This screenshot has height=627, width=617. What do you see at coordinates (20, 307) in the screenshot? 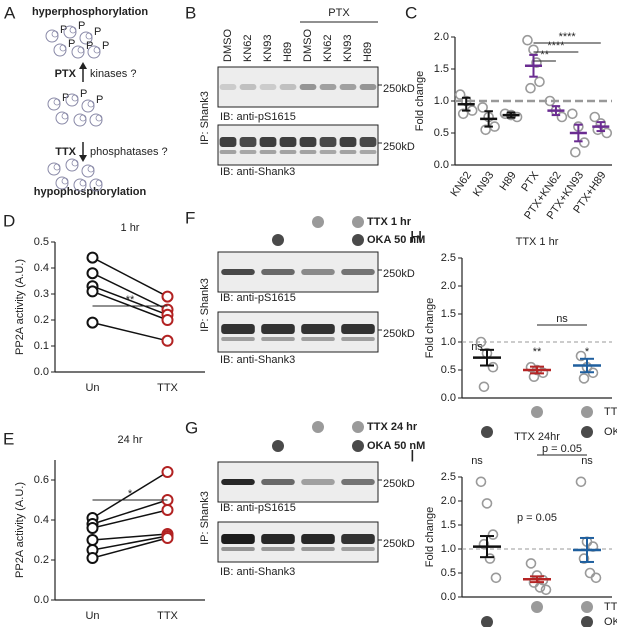
I see `y-axis-label: PP2A activity (A.U.)` at bounding box center [20, 307].